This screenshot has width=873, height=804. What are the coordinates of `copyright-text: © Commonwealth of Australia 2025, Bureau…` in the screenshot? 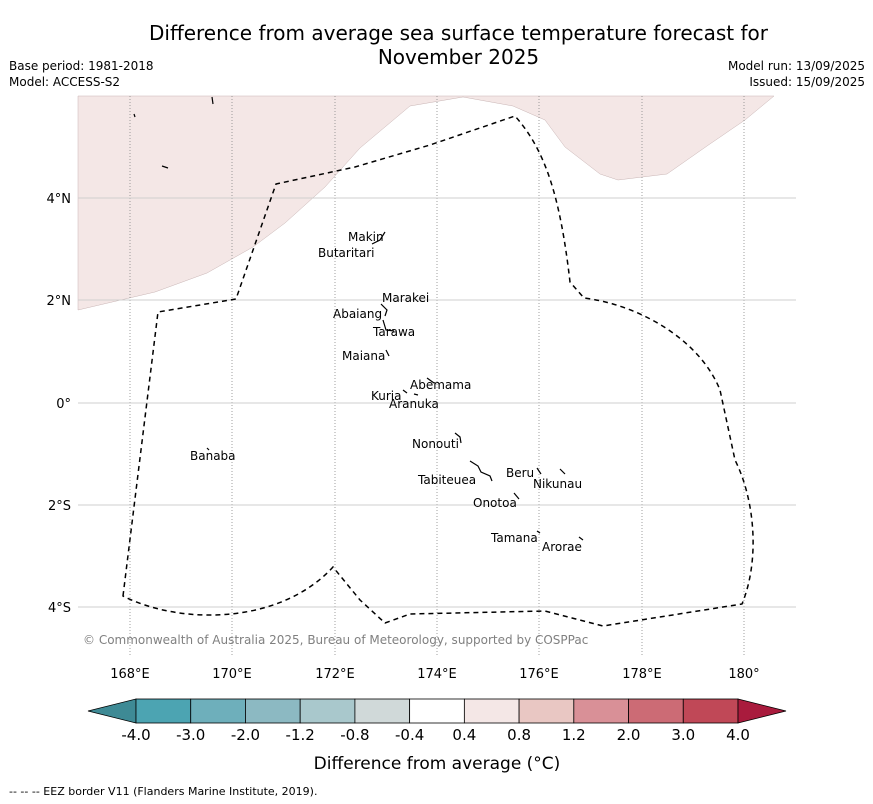 It's located at (335, 640).